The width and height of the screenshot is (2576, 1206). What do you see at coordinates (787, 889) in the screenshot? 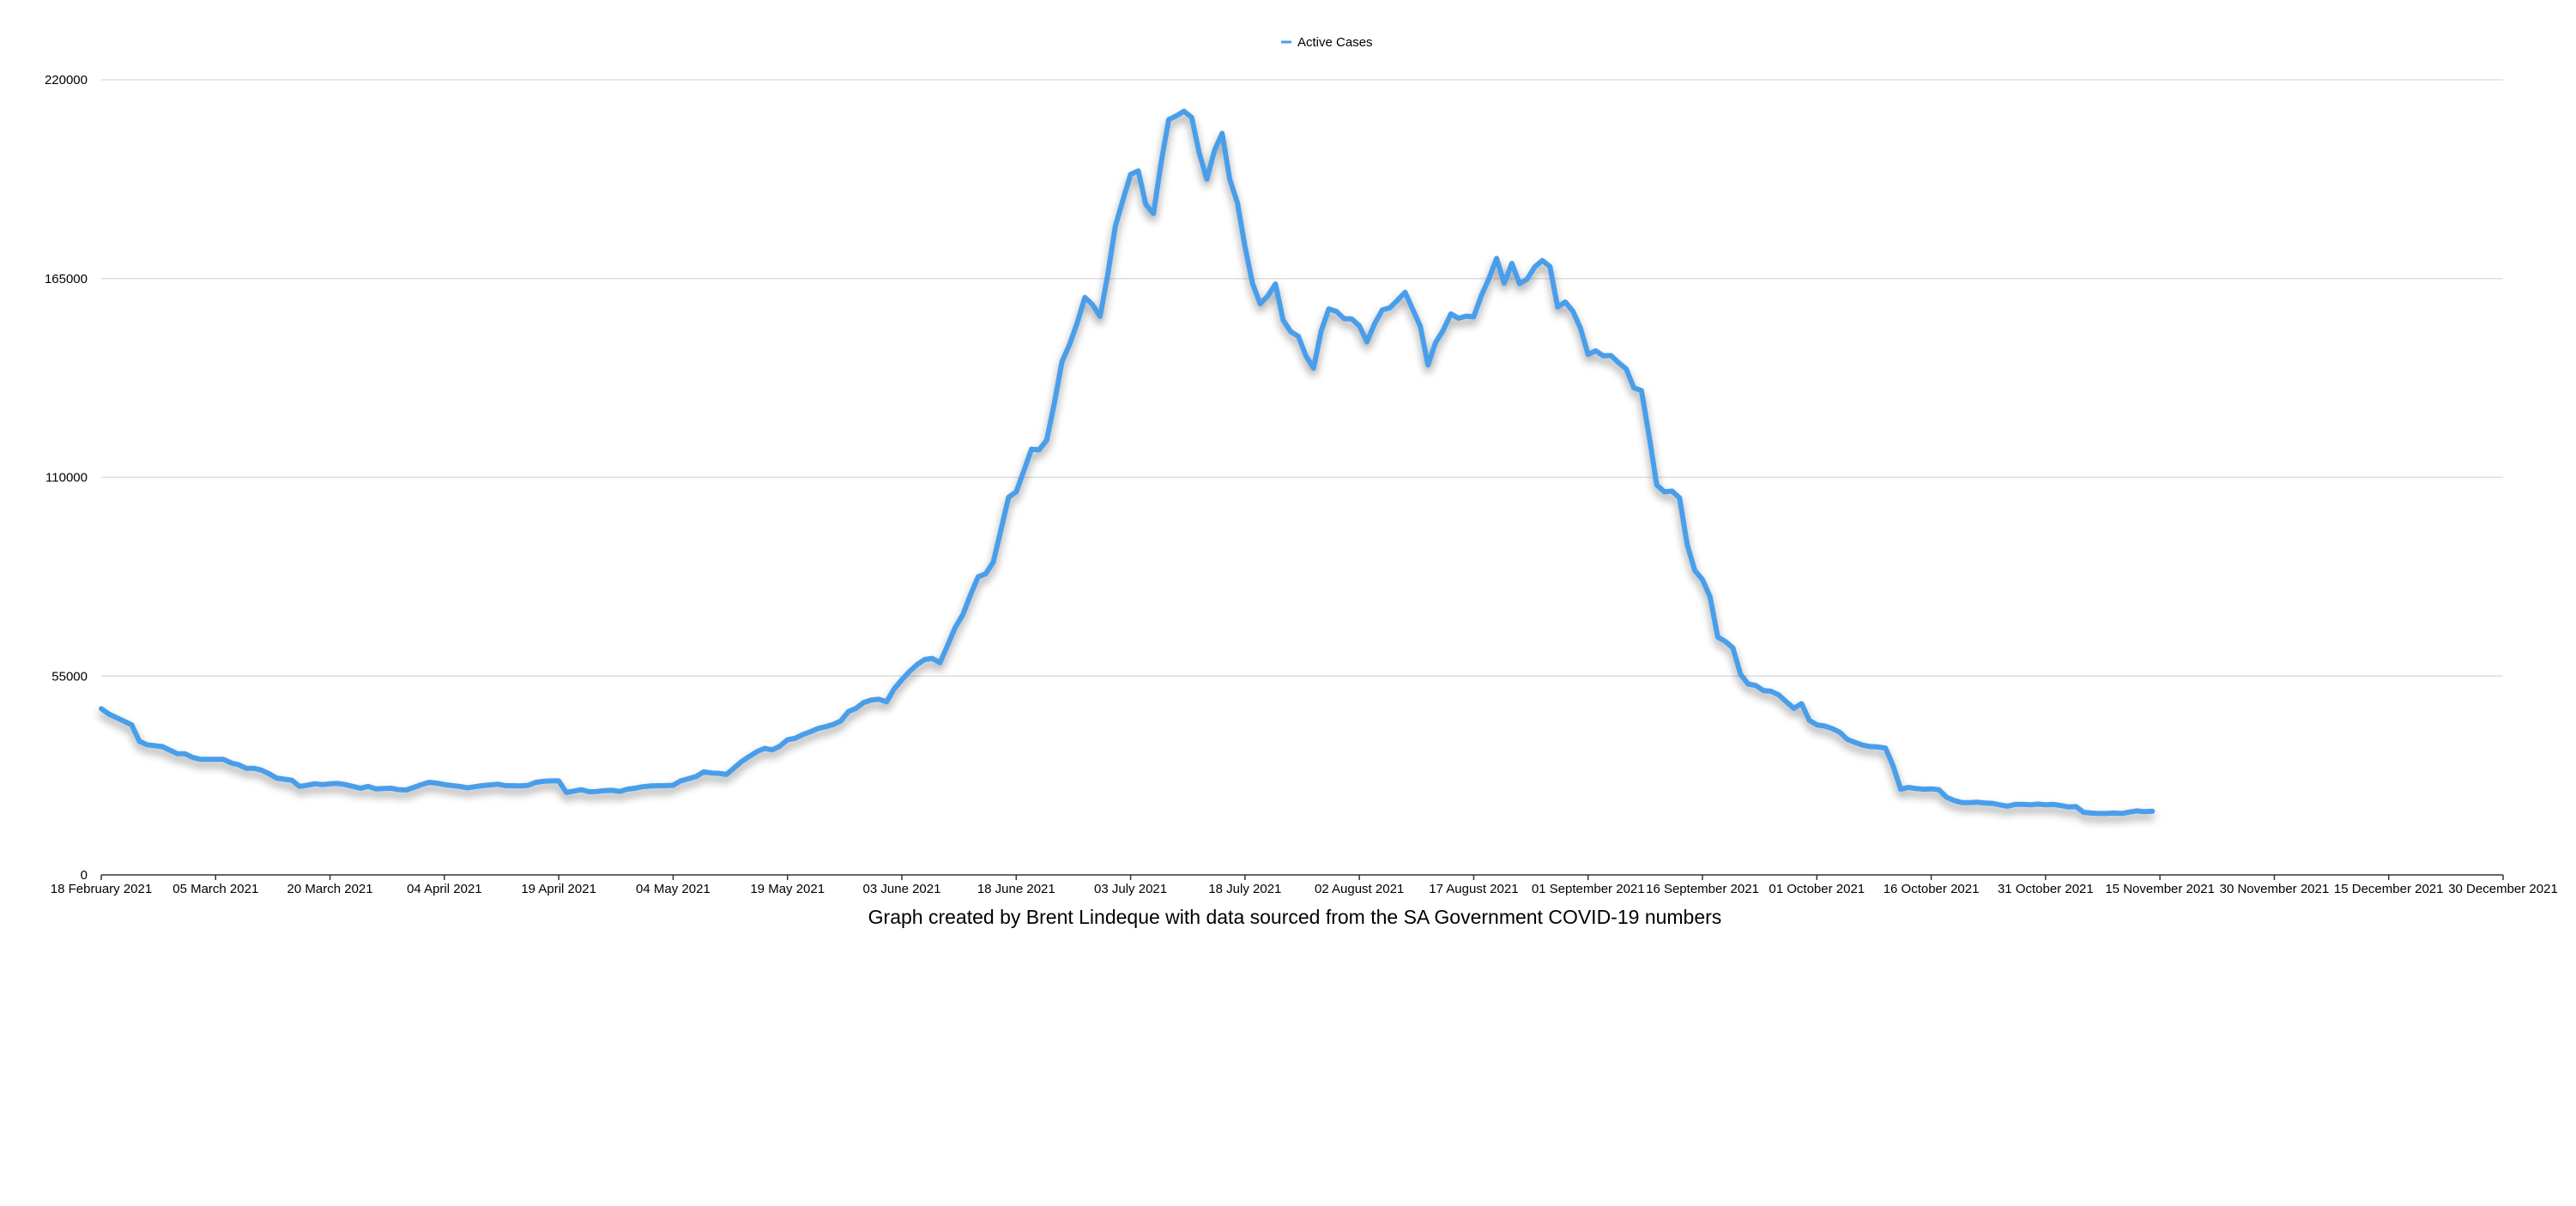
I see `x-tick-label: 19 May 2021` at bounding box center [787, 889].